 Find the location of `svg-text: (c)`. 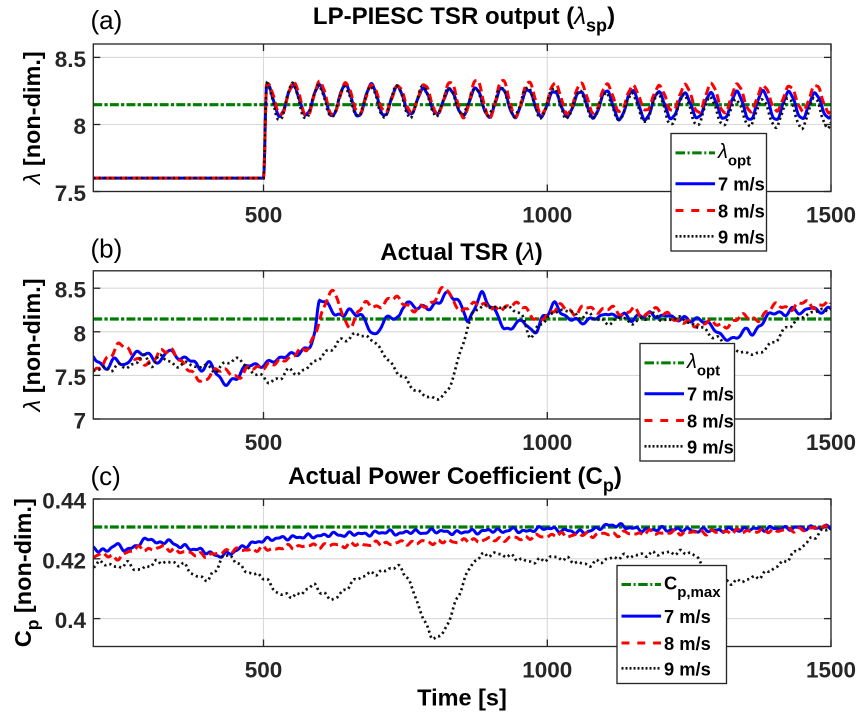

svg-text: (c) is located at coordinates (106, 476).